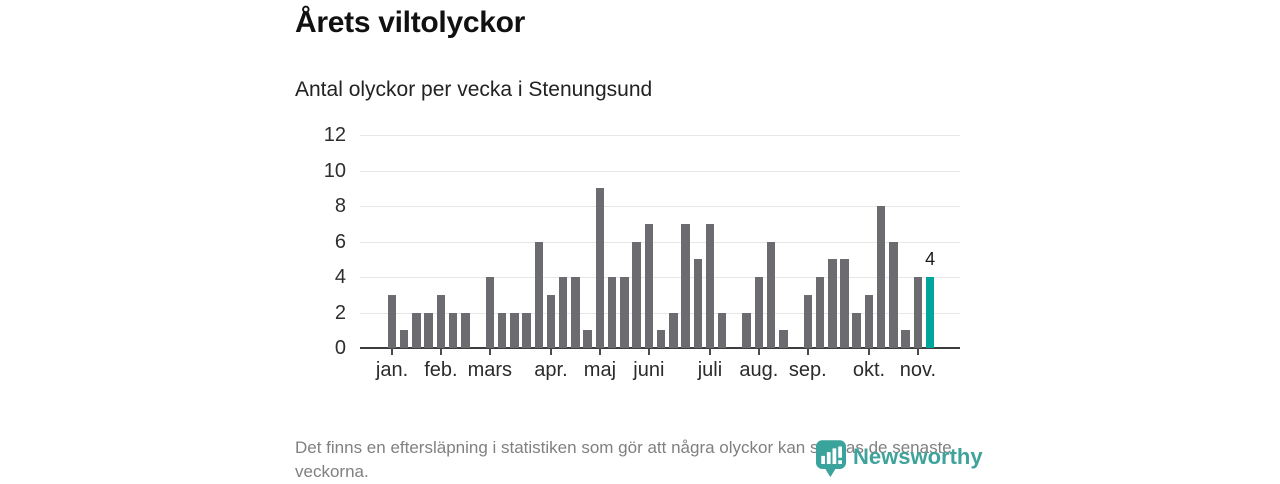 The image size is (1280, 484). What do you see at coordinates (392, 370) in the screenshot?
I see `x-axis-label: jan.` at bounding box center [392, 370].